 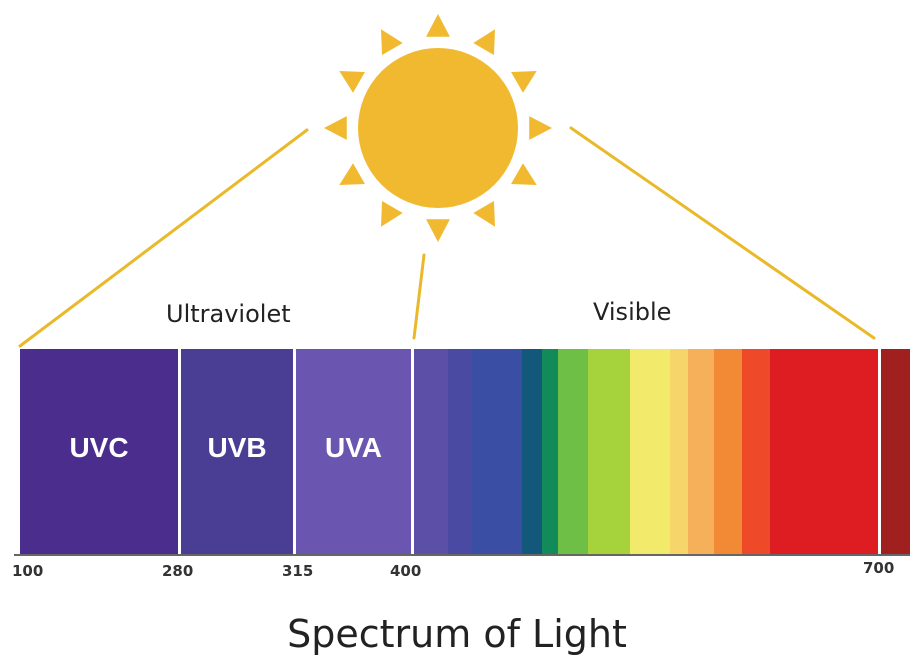 What do you see at coordinates (497, 451) in the screenshot?
I see `visible-band-blue` at bounding box center [497, 451].